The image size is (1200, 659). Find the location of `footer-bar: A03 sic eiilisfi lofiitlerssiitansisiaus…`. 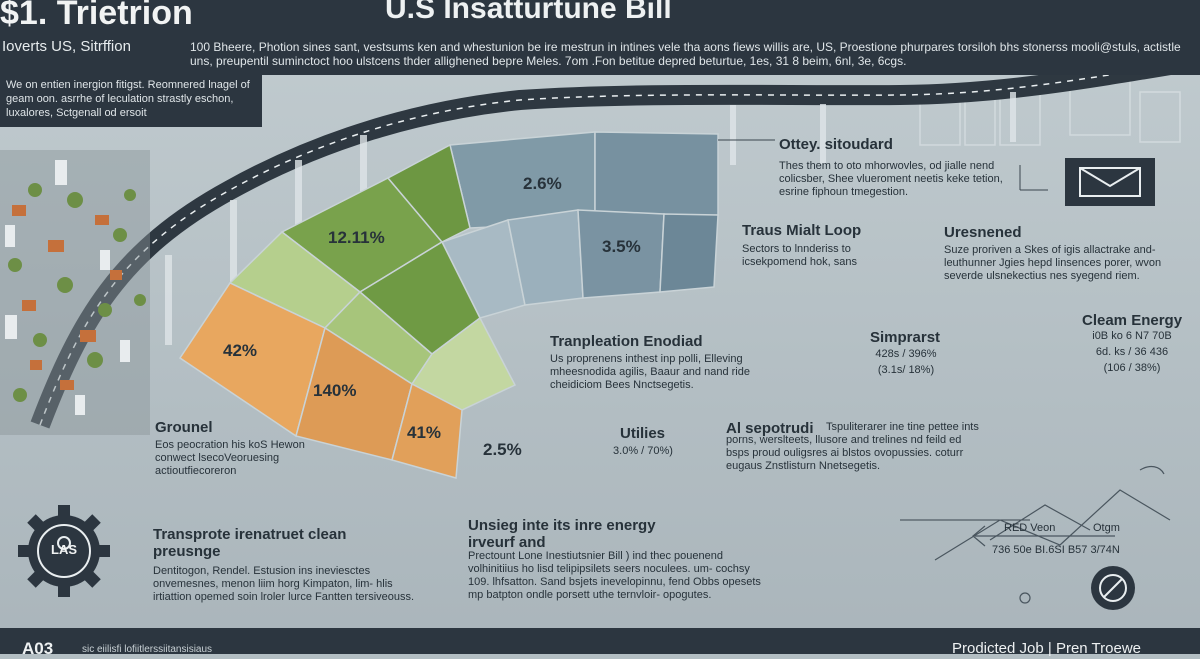

footer-bar: A03 sic eiilisfi lofiitlerssiitansisiaus… is located at coordinates (600, 643).